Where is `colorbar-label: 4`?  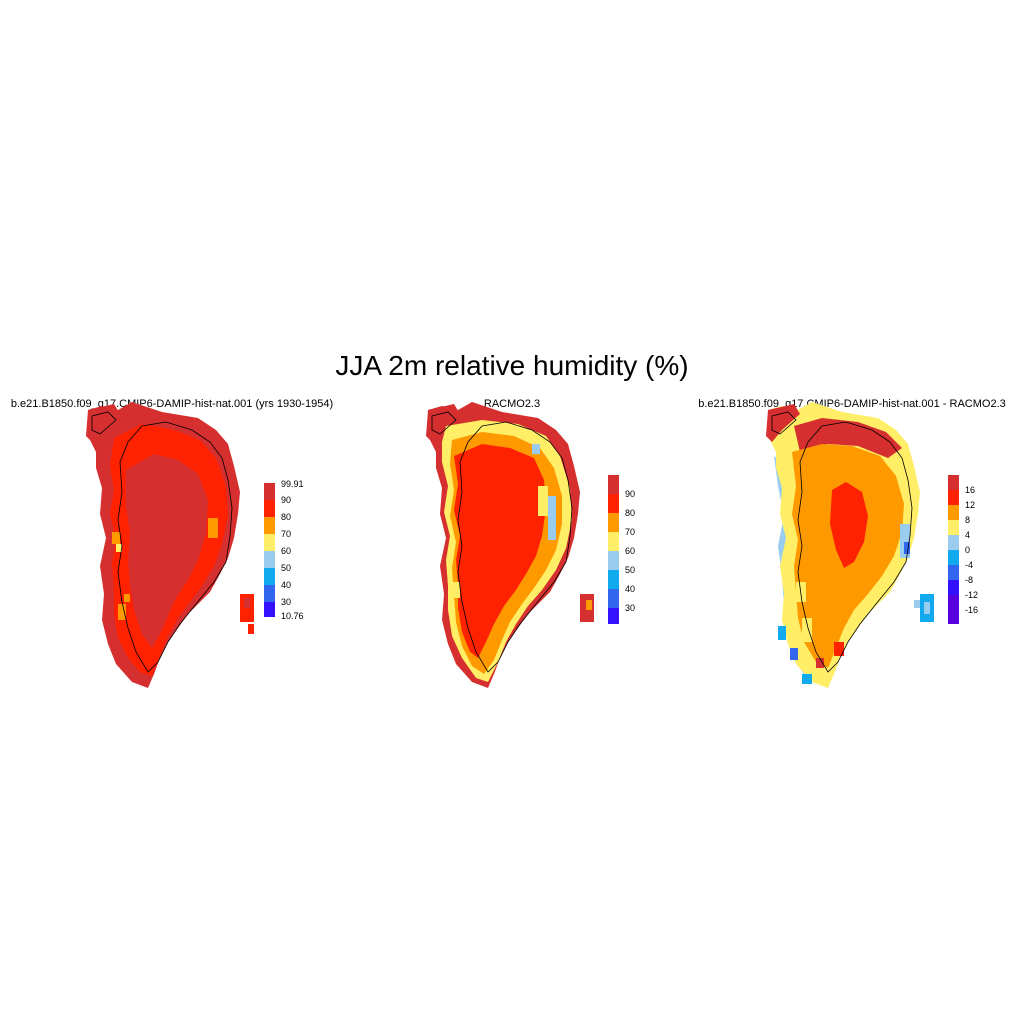 colorbar-label: 4 is located at coordinates (968, 535).